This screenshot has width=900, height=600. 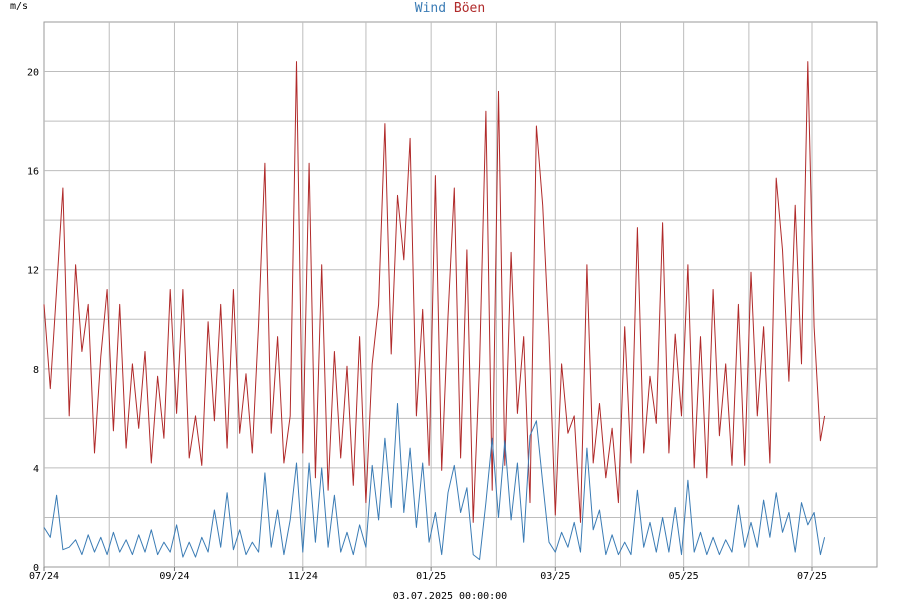 What do you see at coordinates (174, 576) in the screenshot?
I see `x-tick-label: 09/24` at bounding box center [174, 576].